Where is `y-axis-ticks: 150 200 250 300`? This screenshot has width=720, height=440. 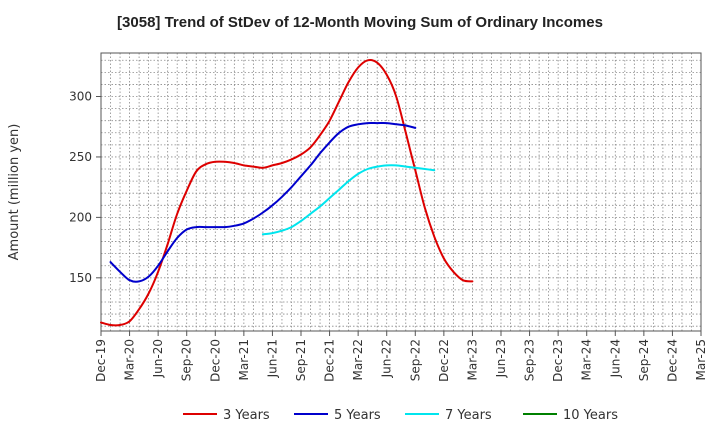 y-axis-ticks: 150 200 250 300 is located at coordinates (85, 187).